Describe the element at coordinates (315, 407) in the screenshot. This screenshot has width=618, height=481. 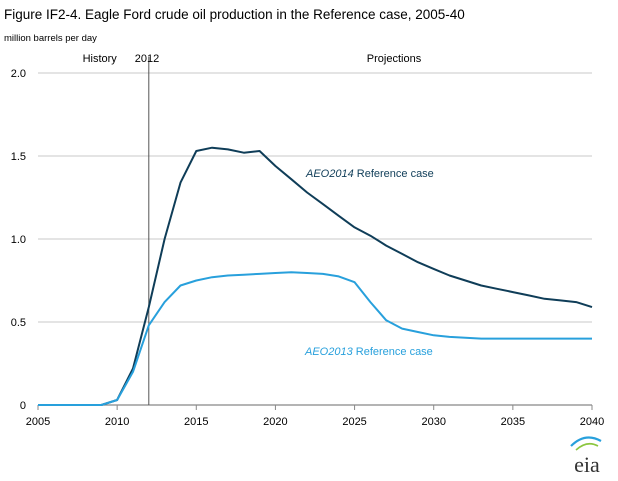
I see `x-axis` at that location.